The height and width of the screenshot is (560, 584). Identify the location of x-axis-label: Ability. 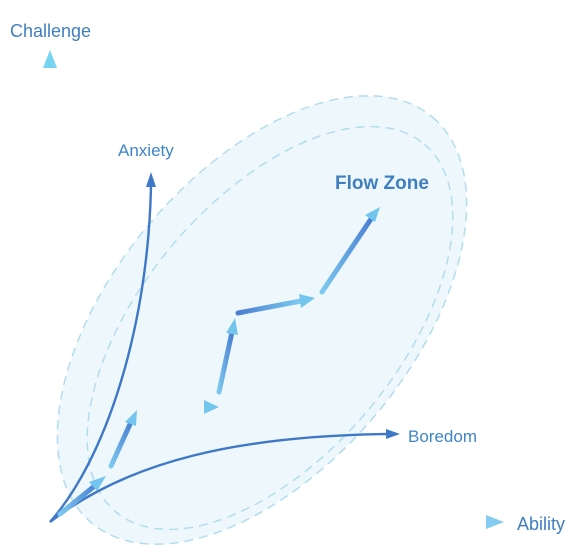
(541, 524).